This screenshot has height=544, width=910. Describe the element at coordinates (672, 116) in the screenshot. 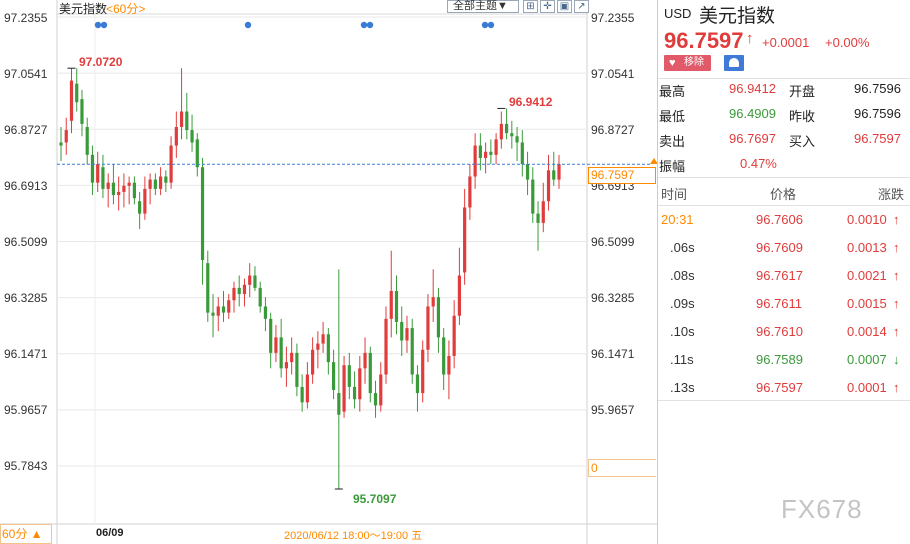

I see `stat-label: 最低` at that location.